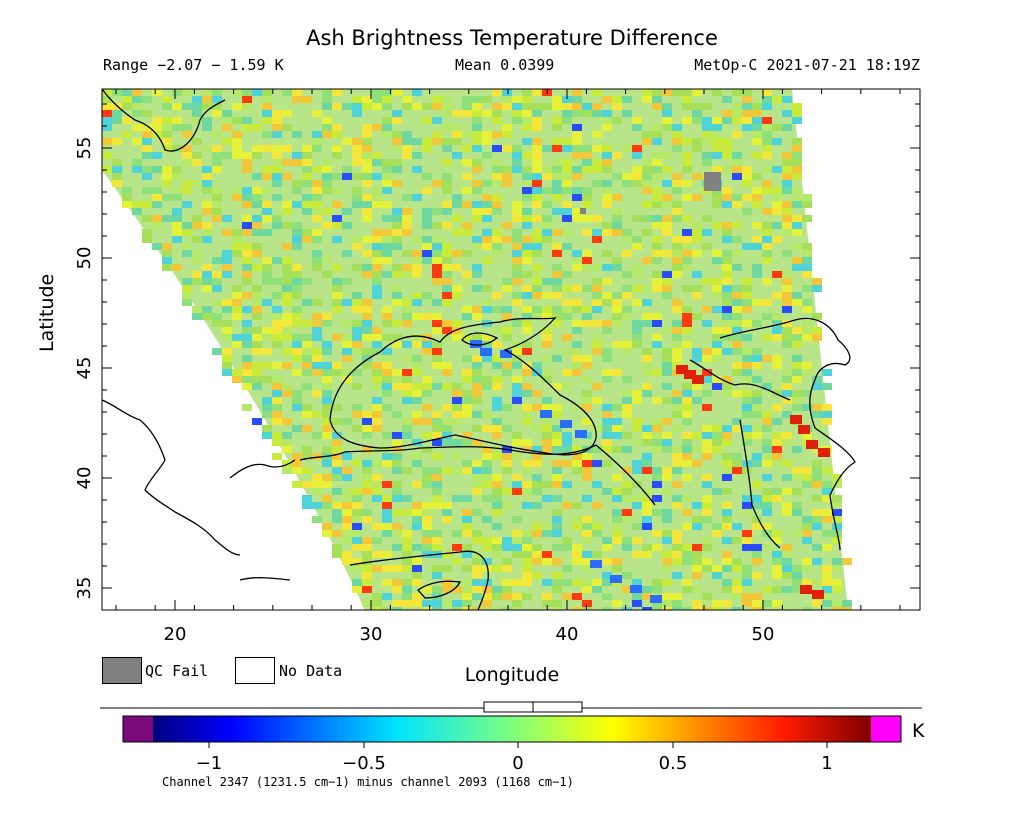 Image resolution: width=1024 pixels, height=813 pixels. I want to click on colorbar-underflow, so click(138, 729).